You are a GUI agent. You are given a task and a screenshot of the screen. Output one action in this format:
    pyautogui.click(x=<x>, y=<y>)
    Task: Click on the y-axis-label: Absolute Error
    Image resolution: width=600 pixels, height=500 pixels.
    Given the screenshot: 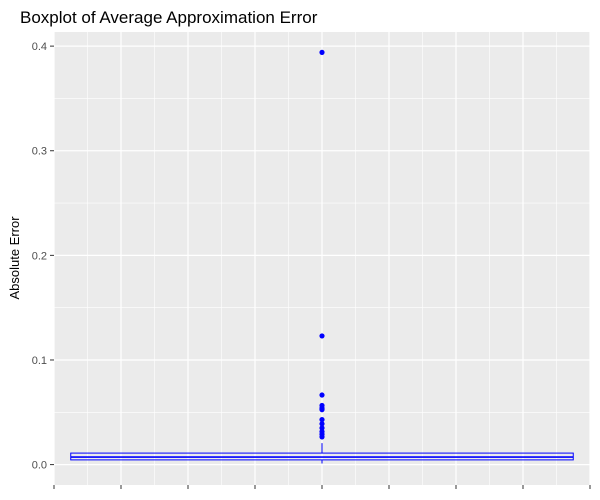 What is the action you would take?
    pyautogui.click(x=14, y=258)
    